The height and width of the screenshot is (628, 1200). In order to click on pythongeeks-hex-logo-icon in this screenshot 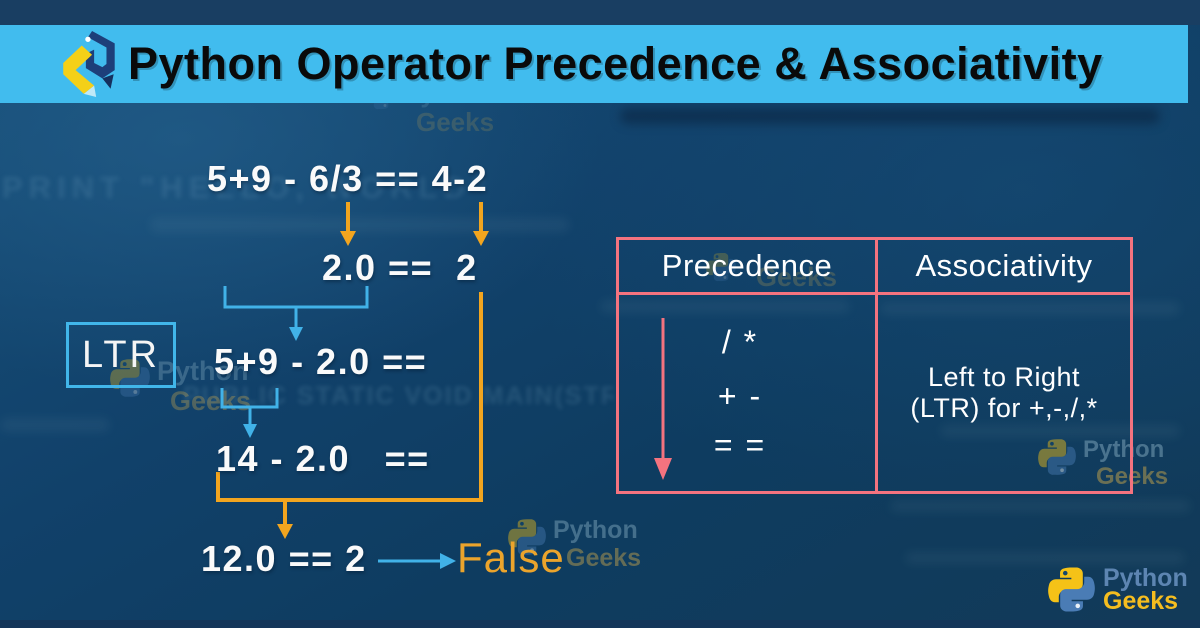, I will do `click(89, 64)`.